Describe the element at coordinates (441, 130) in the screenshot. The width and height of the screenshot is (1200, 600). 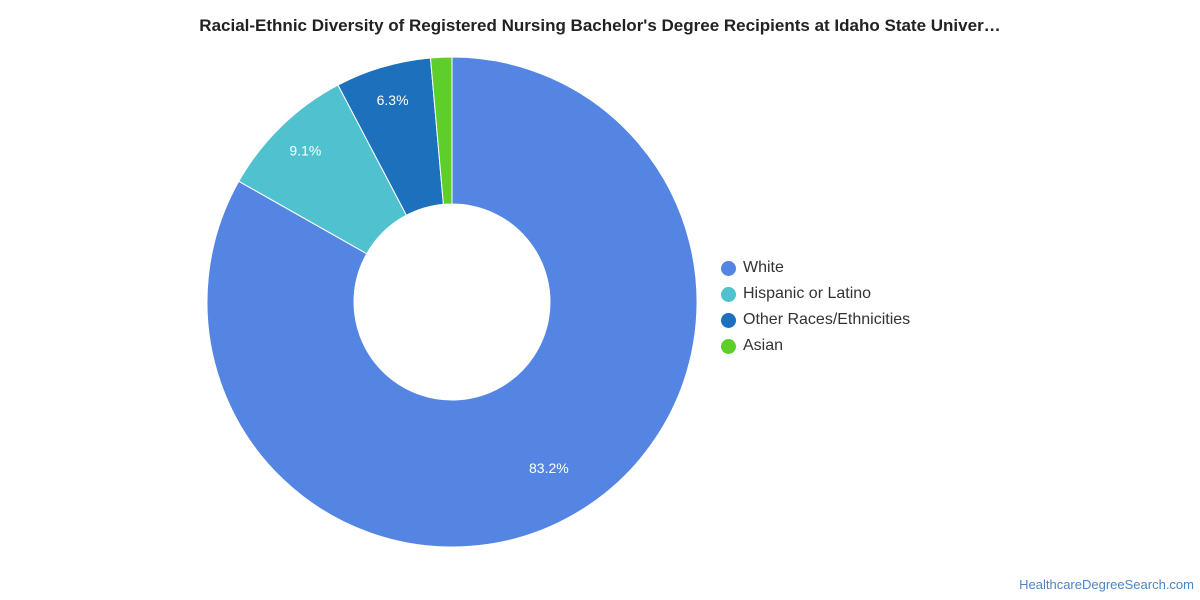
I see `slice-asian` at that location.